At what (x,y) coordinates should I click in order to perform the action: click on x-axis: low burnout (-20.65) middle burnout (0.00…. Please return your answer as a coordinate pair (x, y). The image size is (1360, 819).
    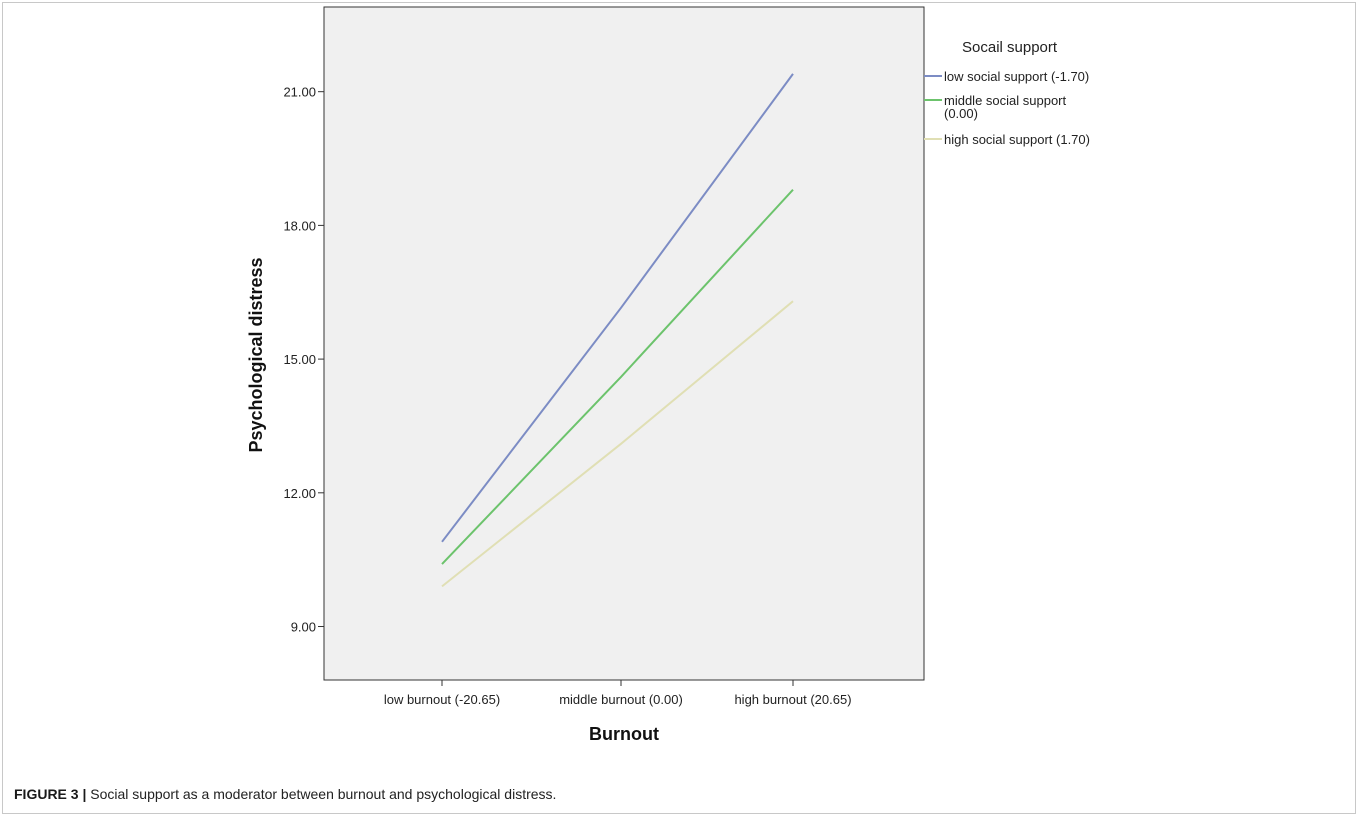
    Looking at the image, I should click on (618, 693).